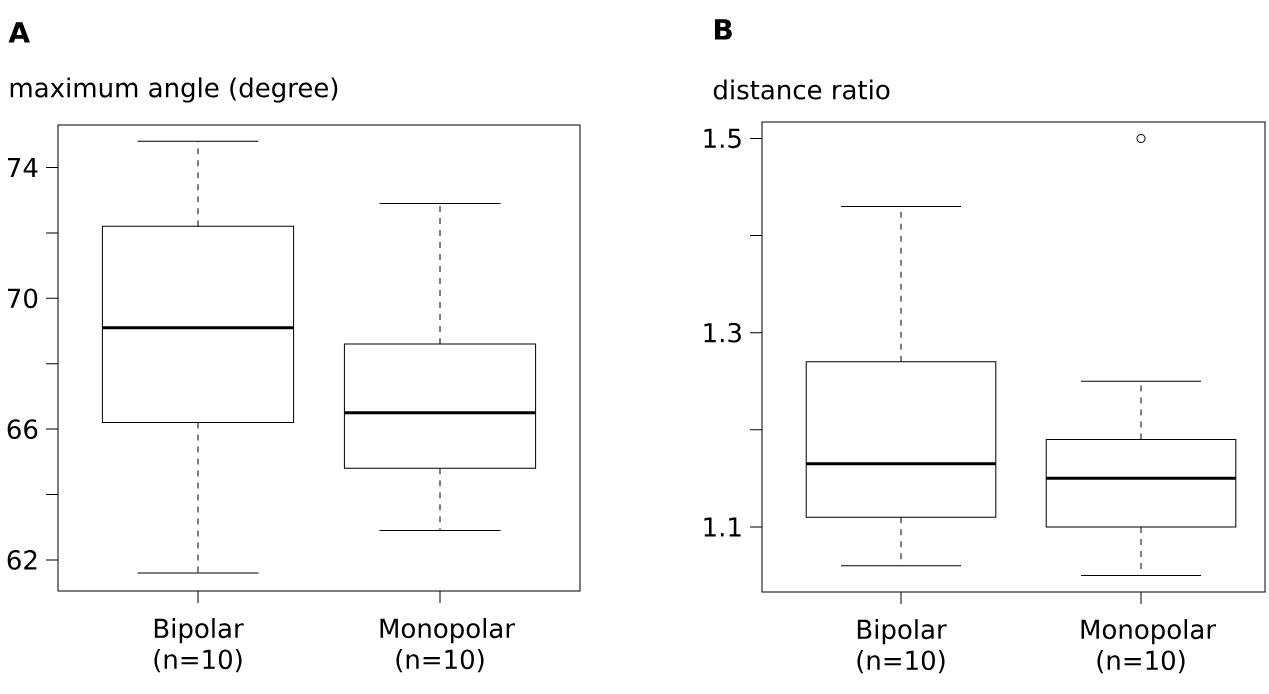  What do you see at coordinates (801, 89) in the screenshot?
I see `y-axis-title: distance ratio` at bounding box center [801, 89].